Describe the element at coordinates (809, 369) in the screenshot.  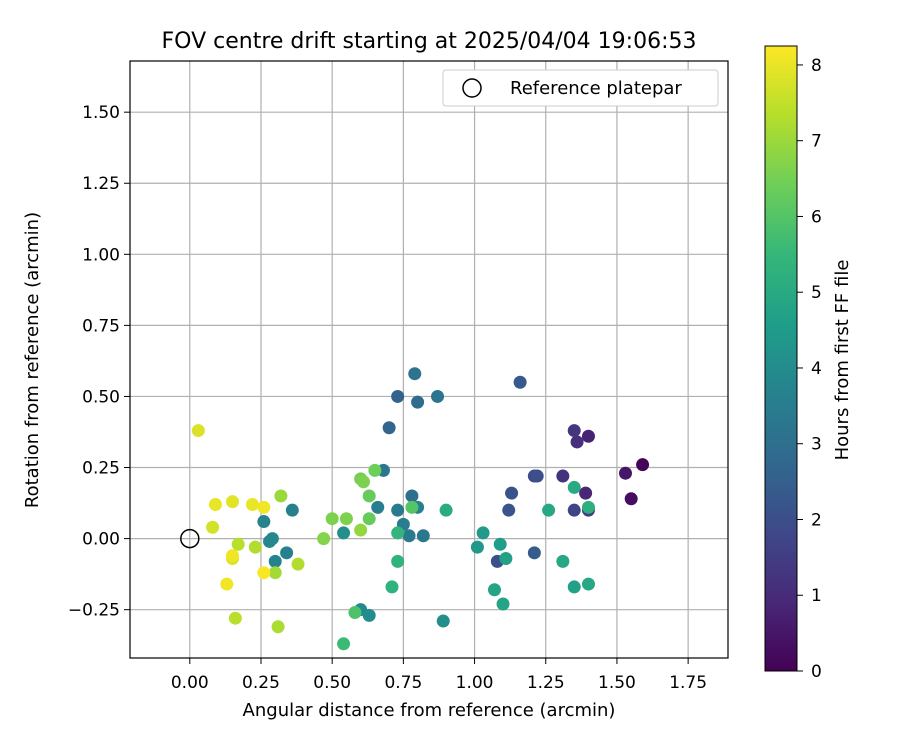
I see `colorbar-ticks: 0 1 2 3 4 5 6 7 8` at that location.